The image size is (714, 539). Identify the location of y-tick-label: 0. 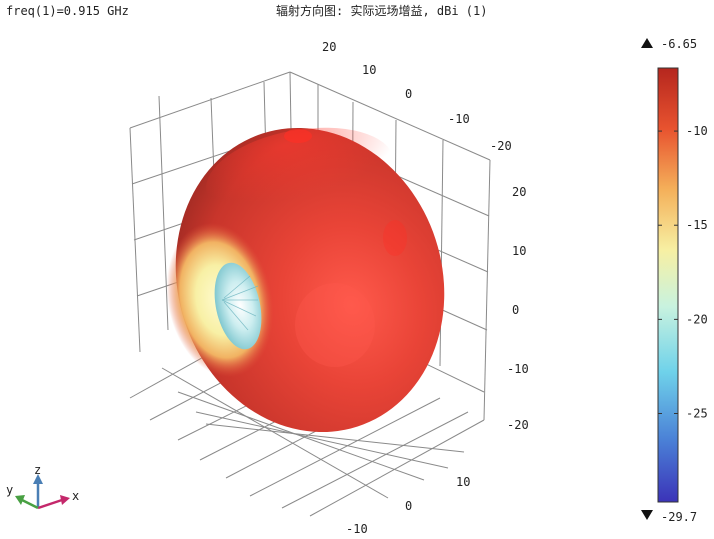
(408, 506).